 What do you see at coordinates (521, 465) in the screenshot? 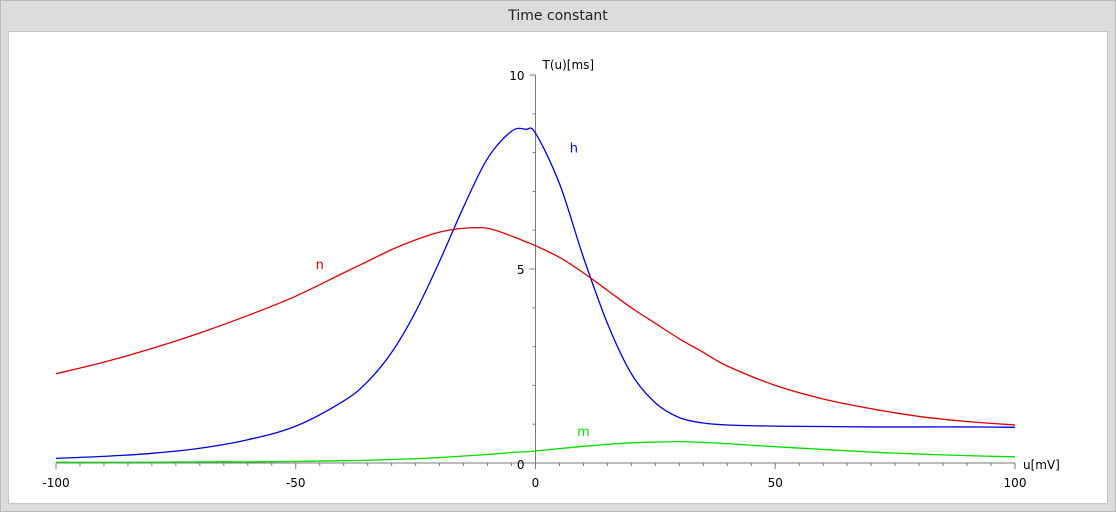
I see `y-tick-label: 0` at bounding box center [521, 465].